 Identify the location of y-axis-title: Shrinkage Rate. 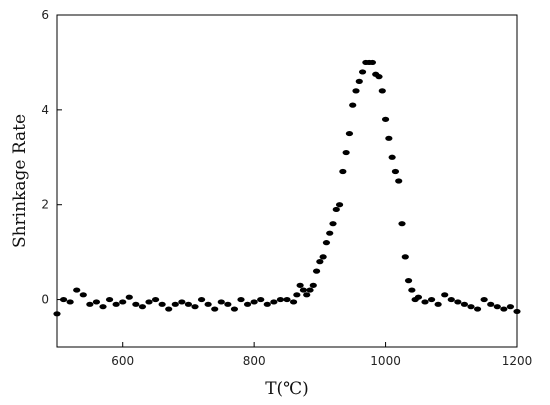
(20, 181).